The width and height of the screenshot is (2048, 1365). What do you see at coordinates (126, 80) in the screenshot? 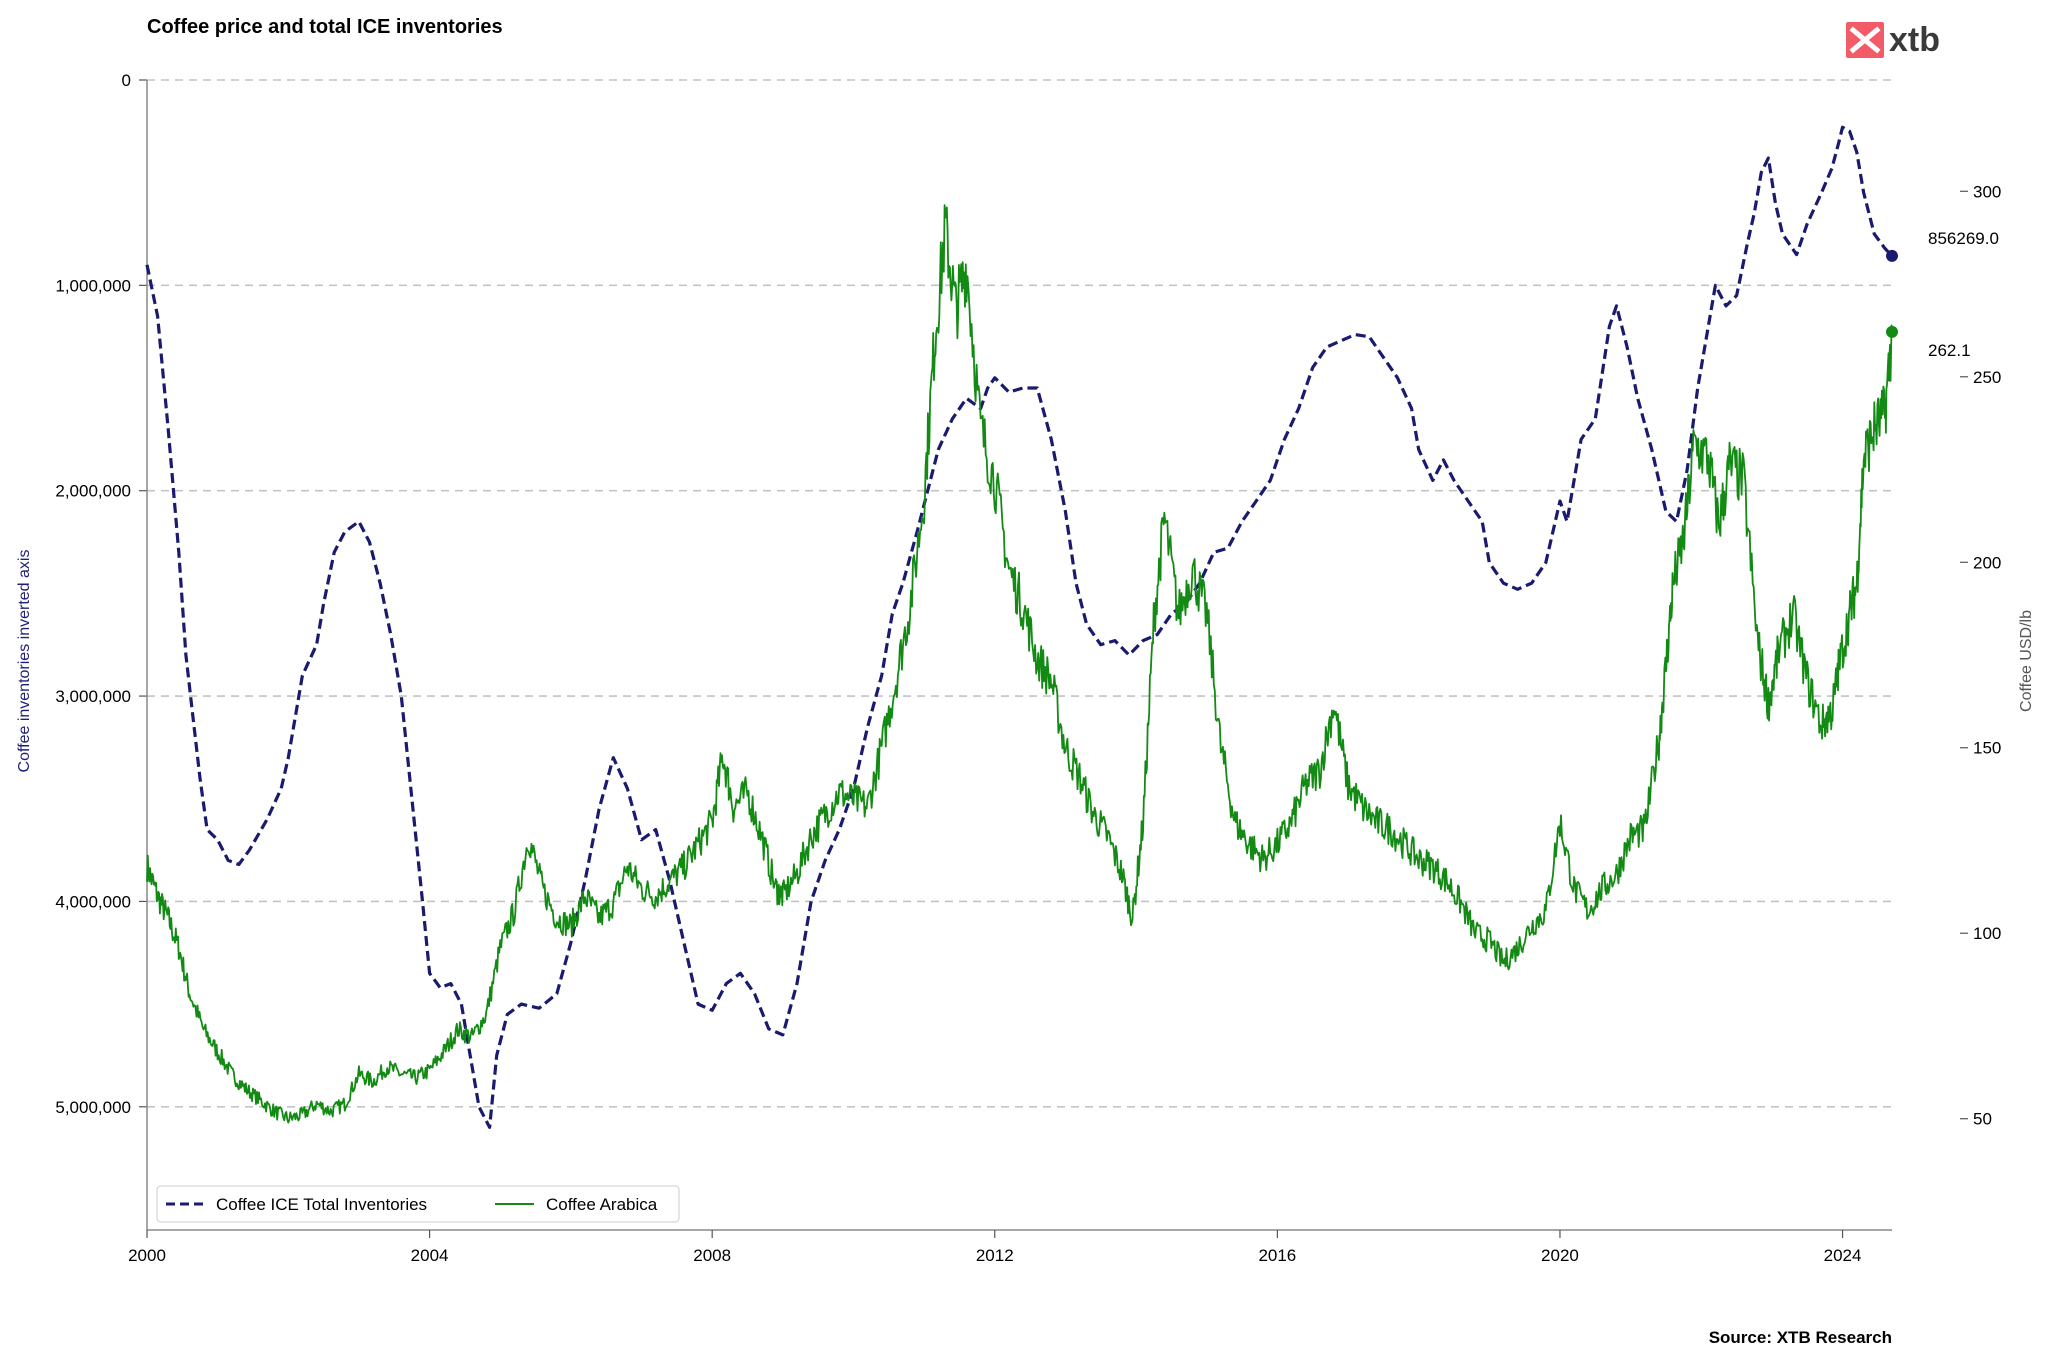
I see `left-tick-label: 0` at bounding box center [126, 80].